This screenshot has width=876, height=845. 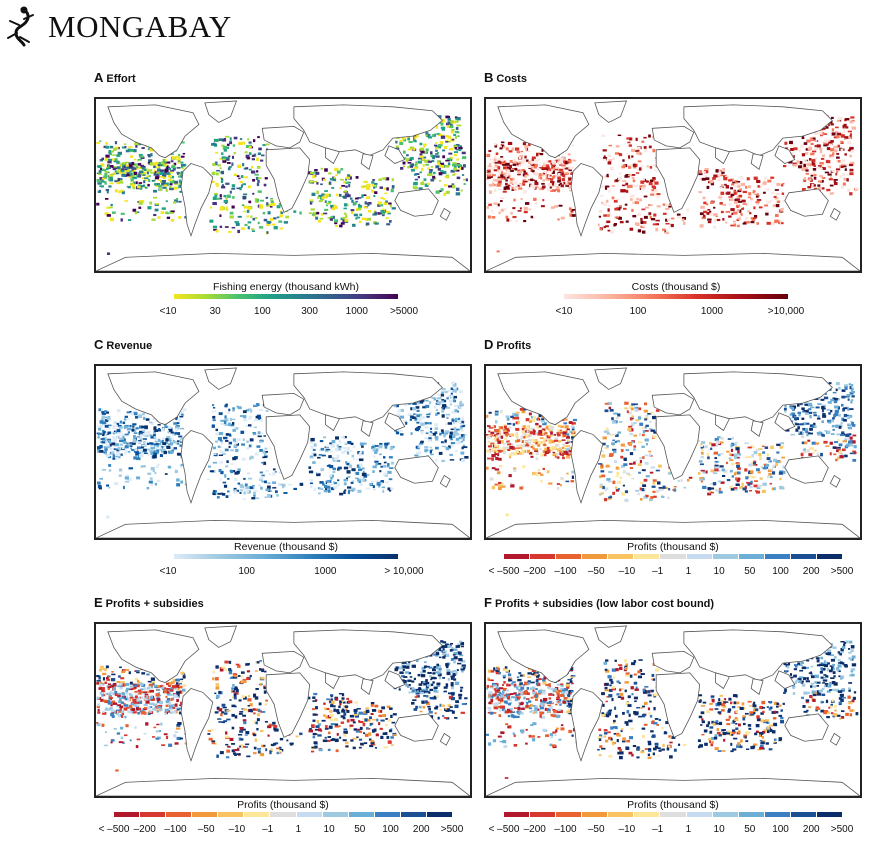 What do you see at coordinates (676, 287) in the screenshot?
I see `legend-title: Costs (thousand $)` at bounding box center [676, 287].